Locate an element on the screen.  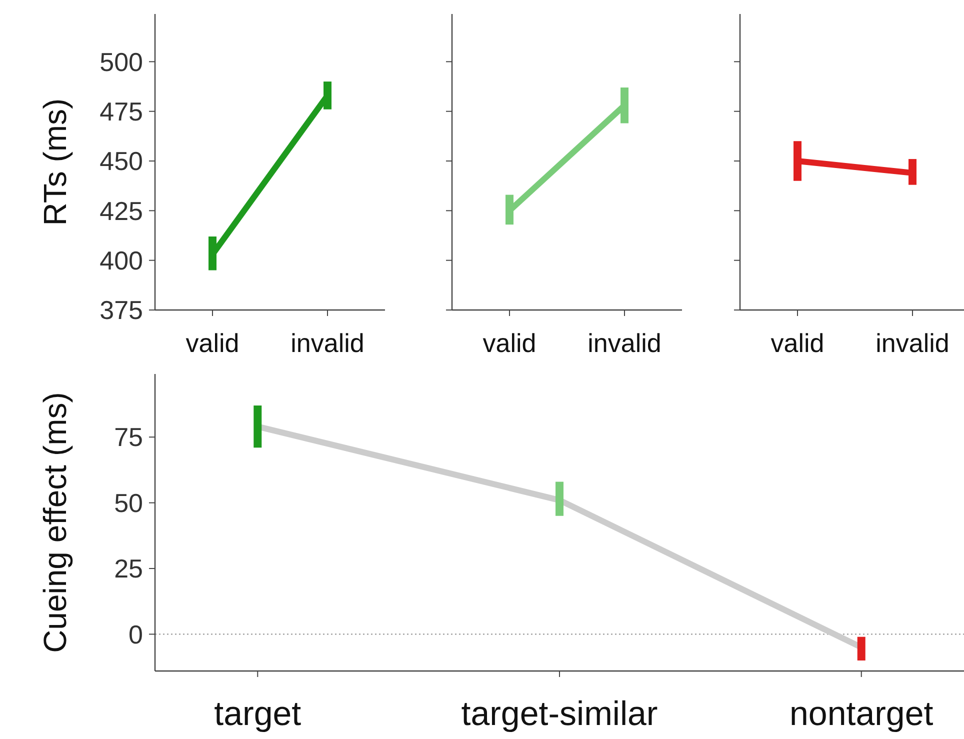
y-tick-label: 75 is located at coordinates (128, 437).